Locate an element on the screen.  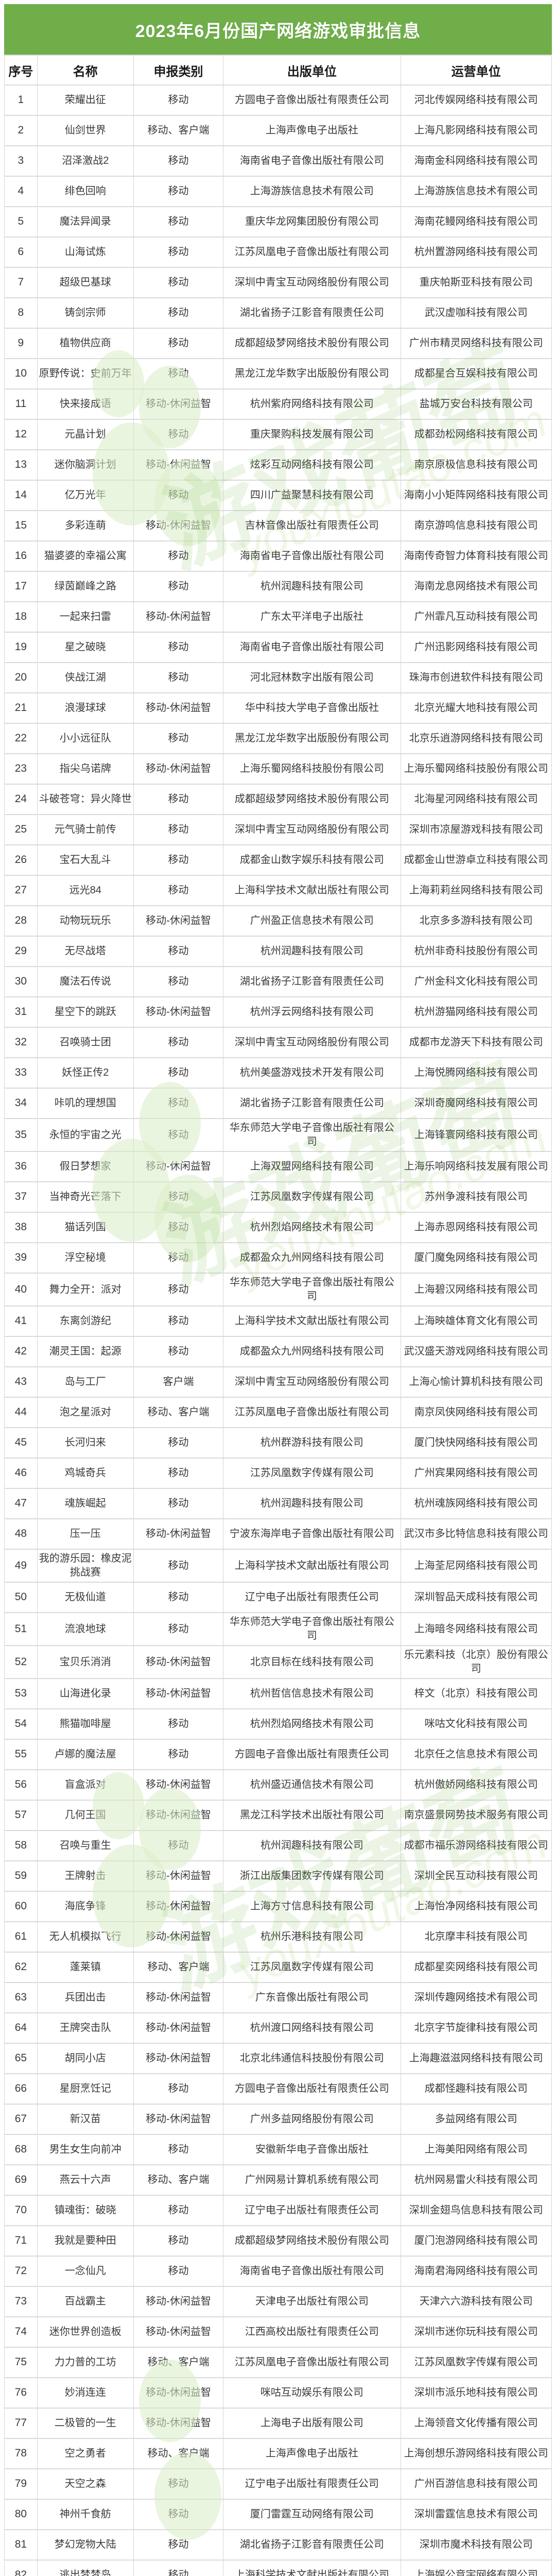
row-number: 30 is located at coordinates (21, 981).